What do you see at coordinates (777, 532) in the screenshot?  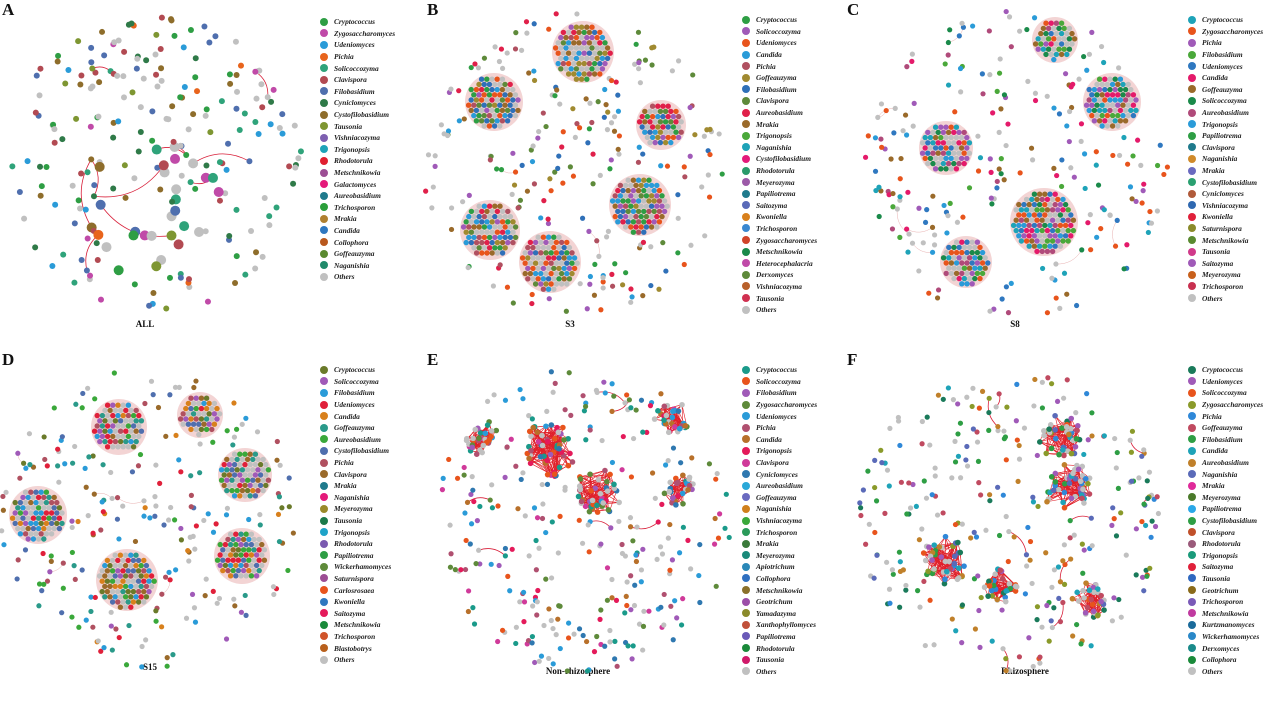 I see `legend-label: Trichosporon` at bounding box center [777, 532].